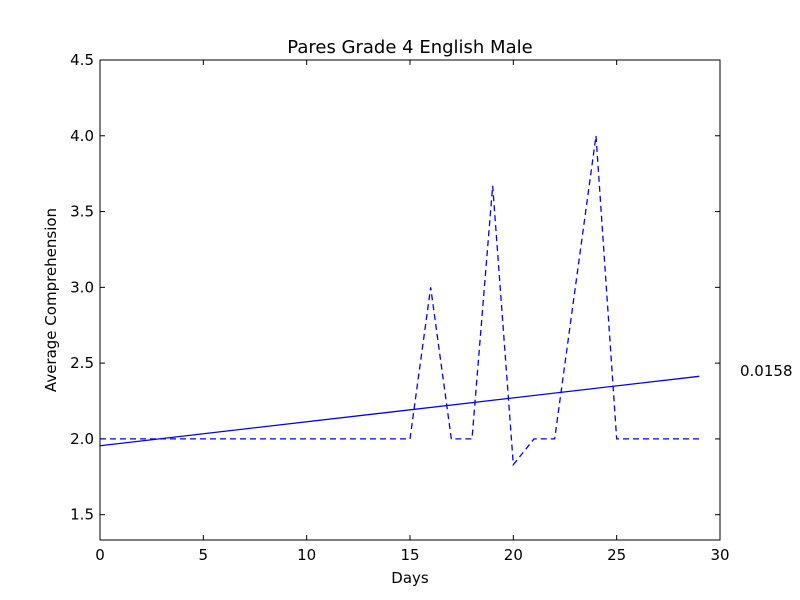 The height and width of the screenshot is (600, 800). I want to click on y-tick-label: 4.5, so click(82, 60).